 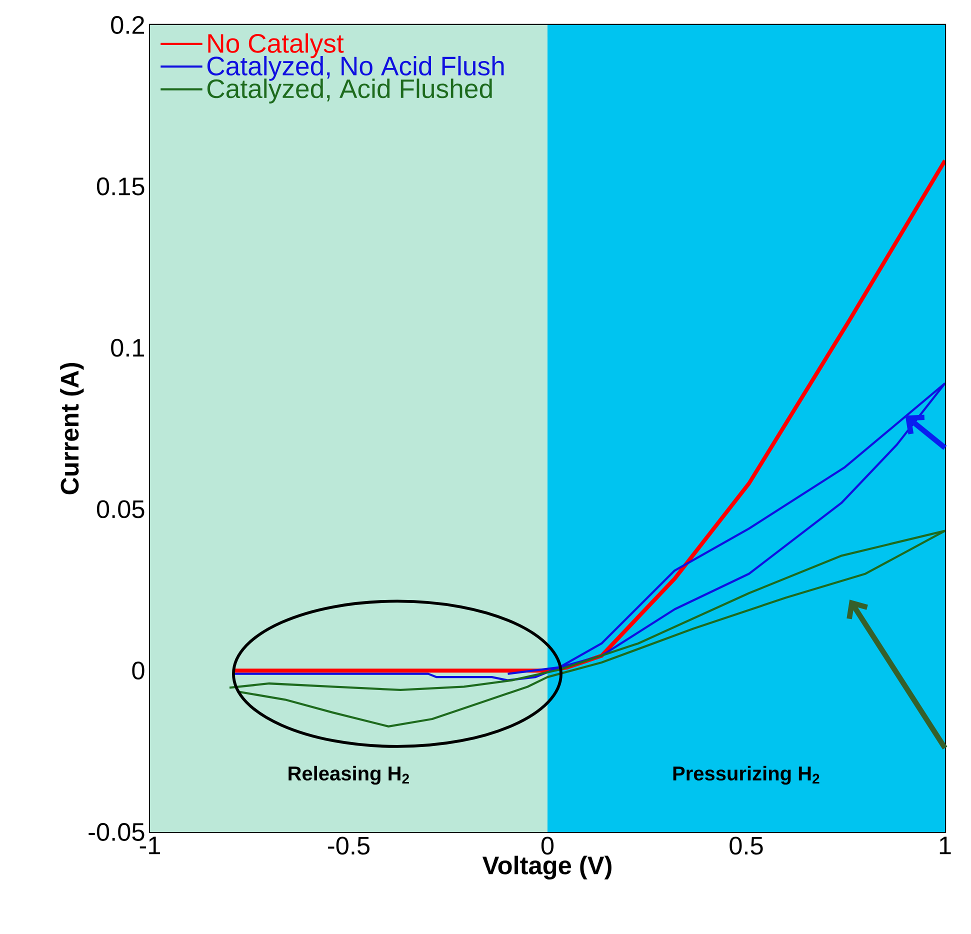 What do you see at coordinates (348, 775) in the screenshot?
I see `band-label: Releasing H$_{2}$` at bounding box center [348, 775].